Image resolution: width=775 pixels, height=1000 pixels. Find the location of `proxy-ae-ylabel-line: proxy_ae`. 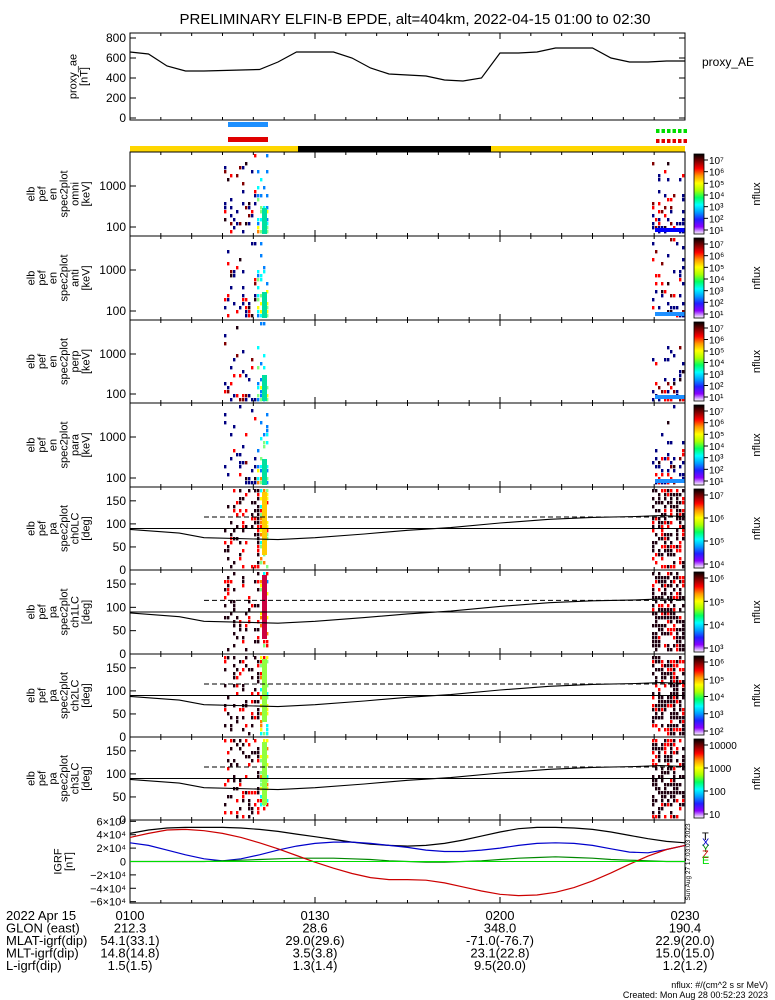

proxy-ae-ylabel-line: proxy_ae is located at coordinates (74, 76).